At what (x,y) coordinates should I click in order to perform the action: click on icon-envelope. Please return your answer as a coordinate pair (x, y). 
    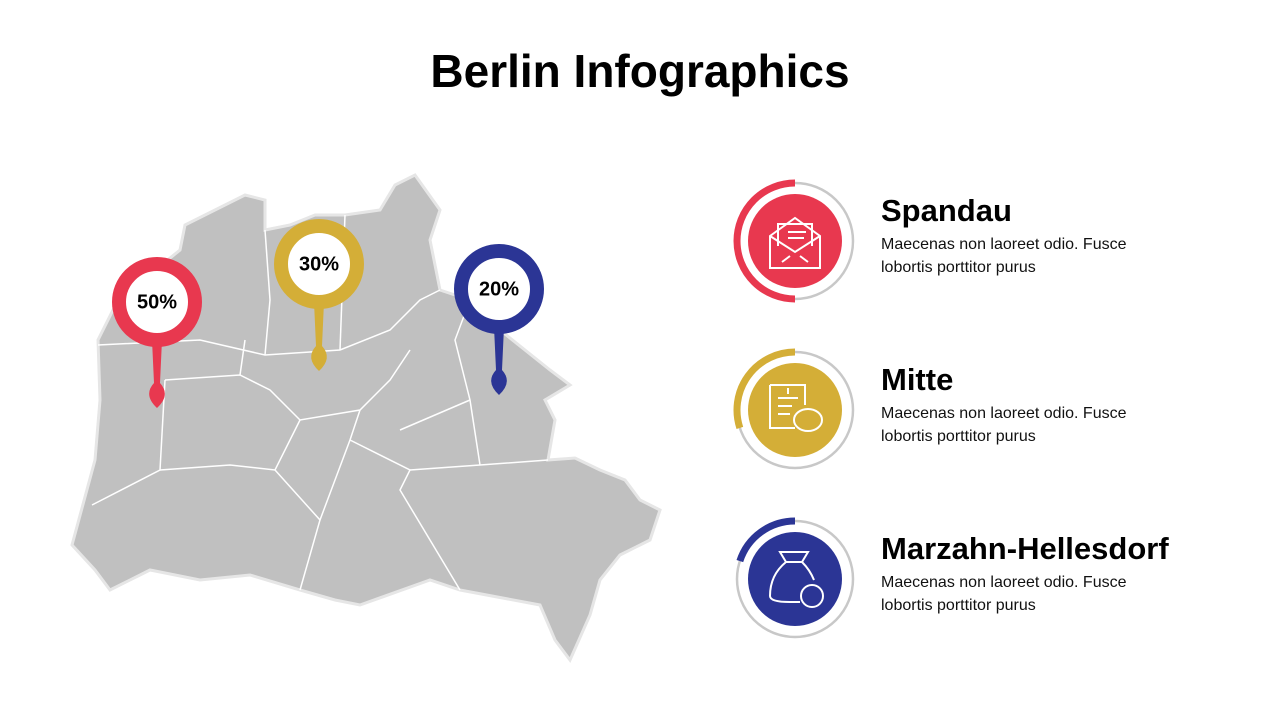
    Looking at the image, I should click on (795, 242).